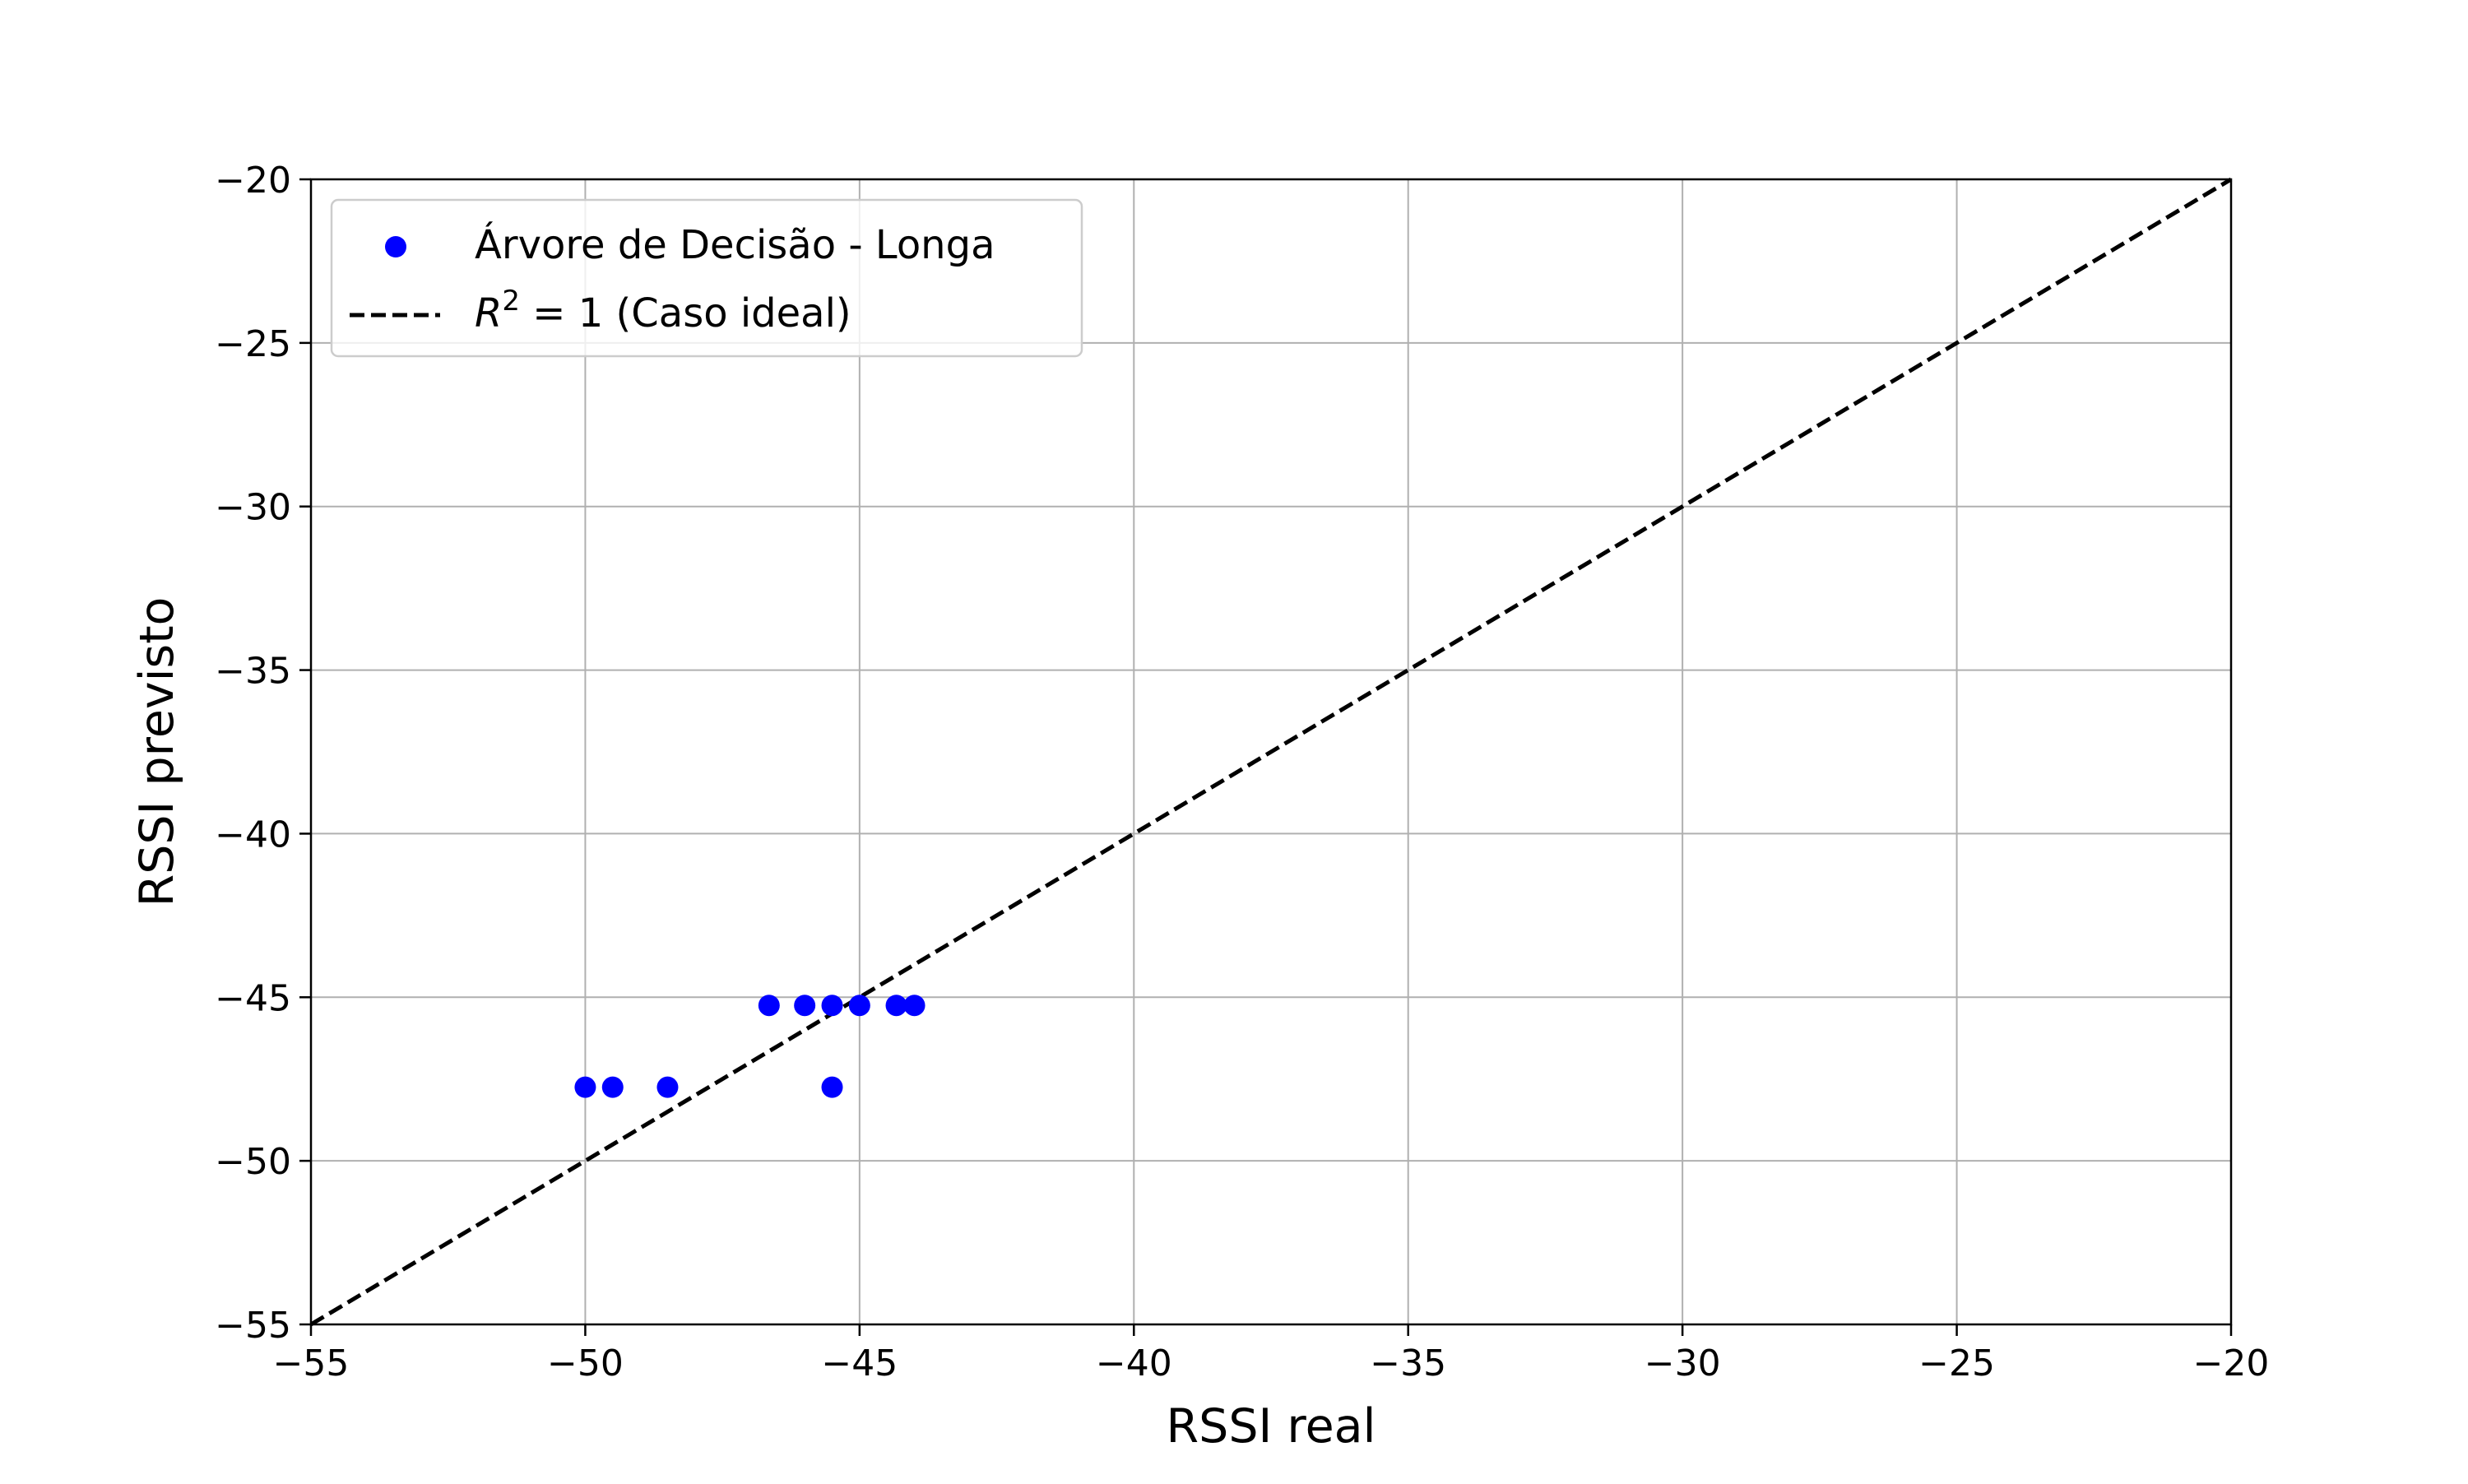  What do you see at coordinates (1134, 1363) in the screenshot?
I see `x-tick-label: −40` at bounding box center [1134, 1363].